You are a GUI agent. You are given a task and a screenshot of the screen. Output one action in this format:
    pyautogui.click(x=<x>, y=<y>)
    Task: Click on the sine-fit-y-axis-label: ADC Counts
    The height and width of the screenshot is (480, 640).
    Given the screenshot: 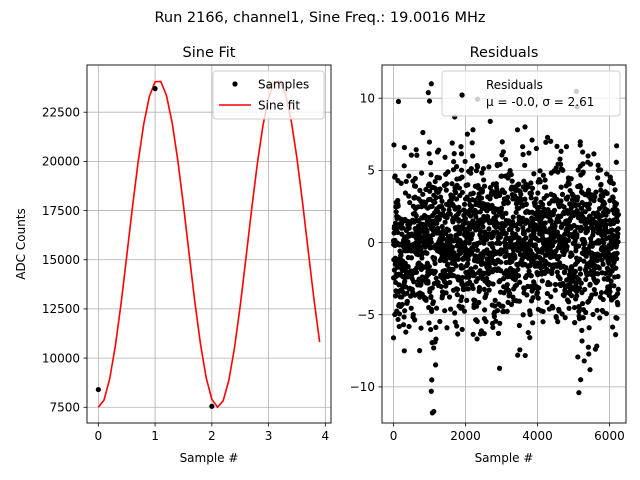 What is the action you would take?
    pyautogui.click(x=21, y=244)
    